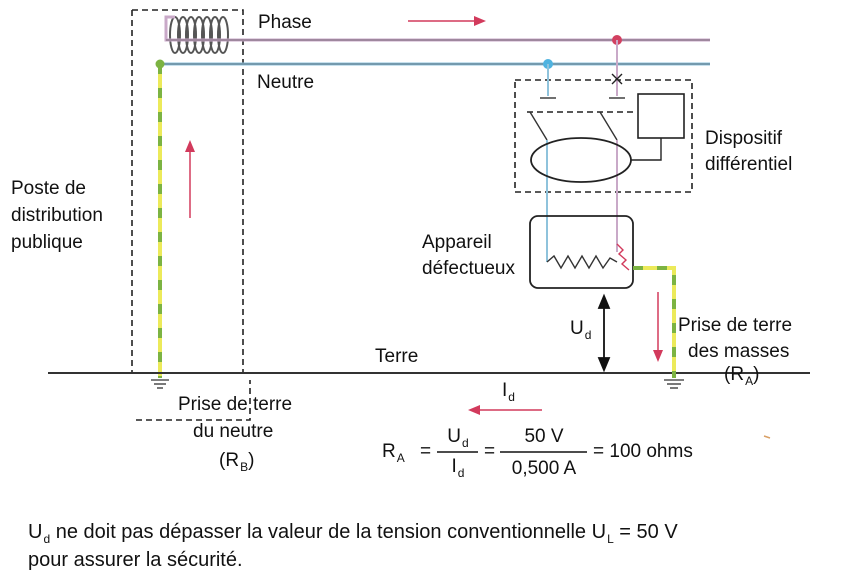  Describe the element at coordinates (235, 404) in the screenshot. I see `prise-neutre-label-line1: Prise de terre` at that location.